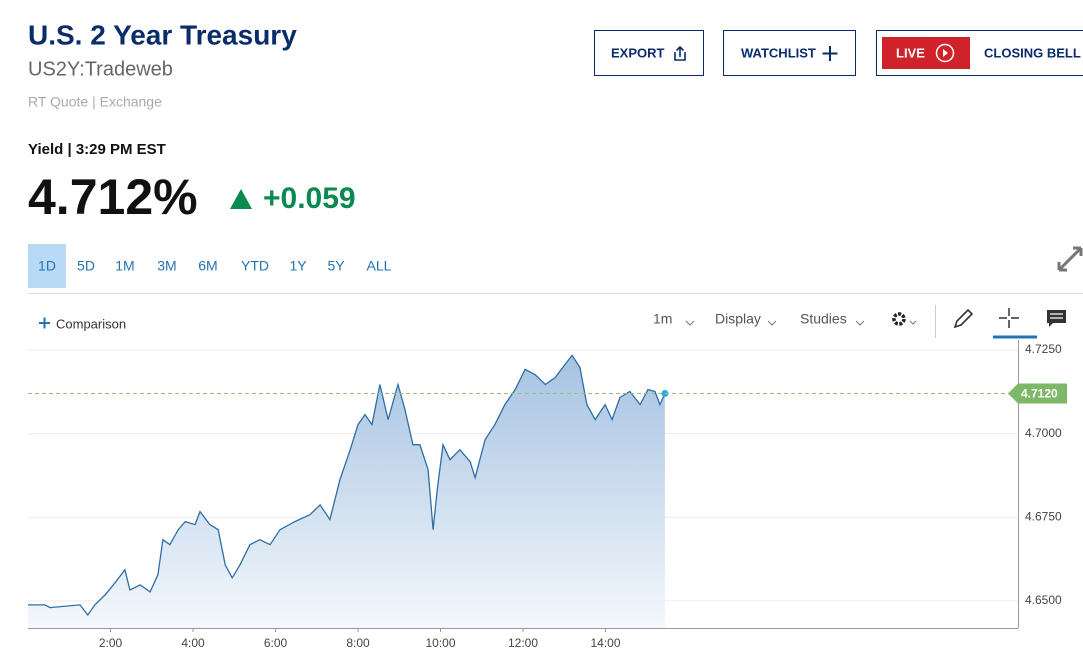 Image resolution: width=1083 pixels, height=665 pixels. Describe the element at coordinates (1043, 433) in the screenshot. I see `y-tick-label: 4.7000` at that location.